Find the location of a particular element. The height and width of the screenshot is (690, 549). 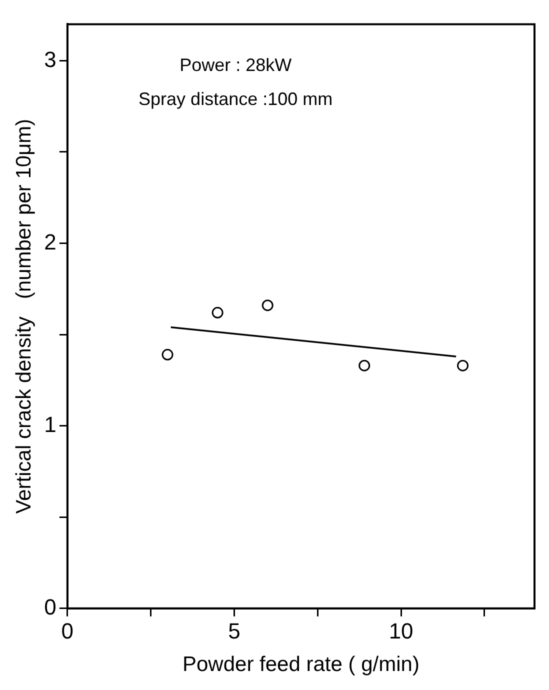

annotation: Spray distance :100 mm is located at coordinates (235, 99).